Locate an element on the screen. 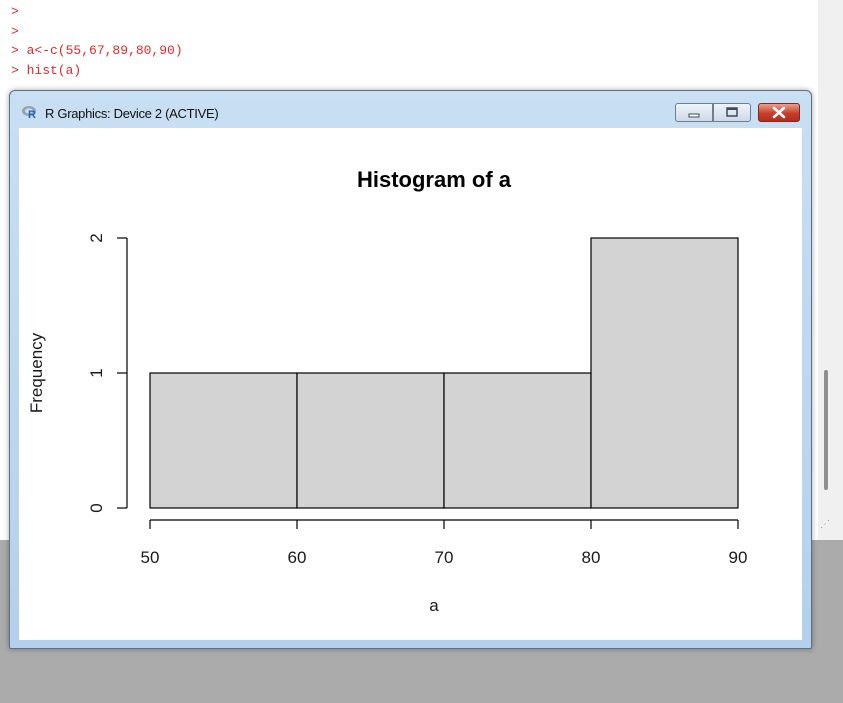 The width and height of the screenshot is (843, 703). x-tick-label: 90 is located at coordinates (738, 557).